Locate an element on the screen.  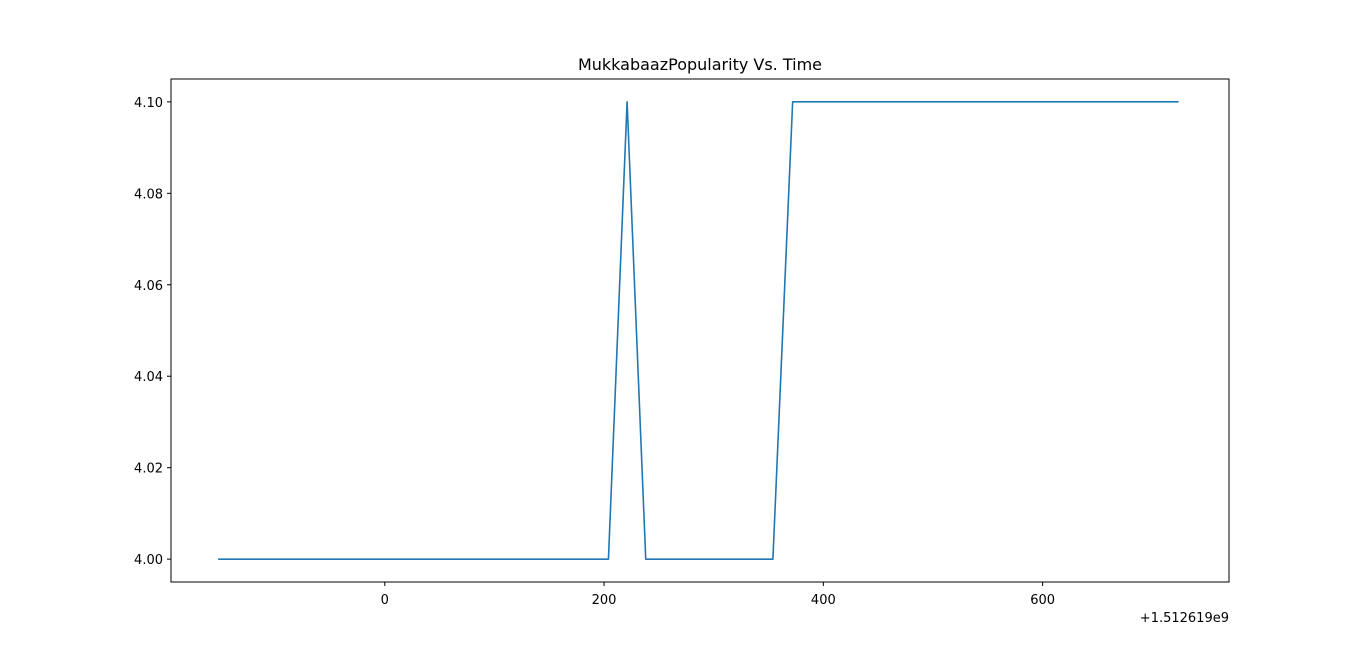
y-tick-label: 4.10 is located at coordinates (148, 103).